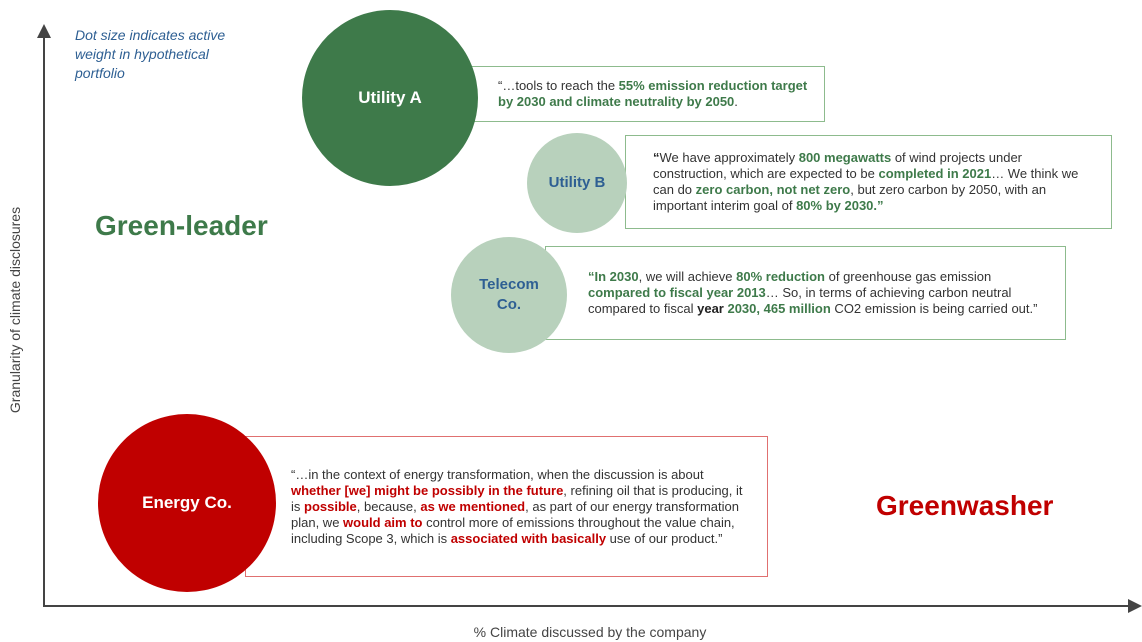 This screenshot has width=1142, height=642. I want to click on quote-segment: 80% reduction, so click(780, 276).